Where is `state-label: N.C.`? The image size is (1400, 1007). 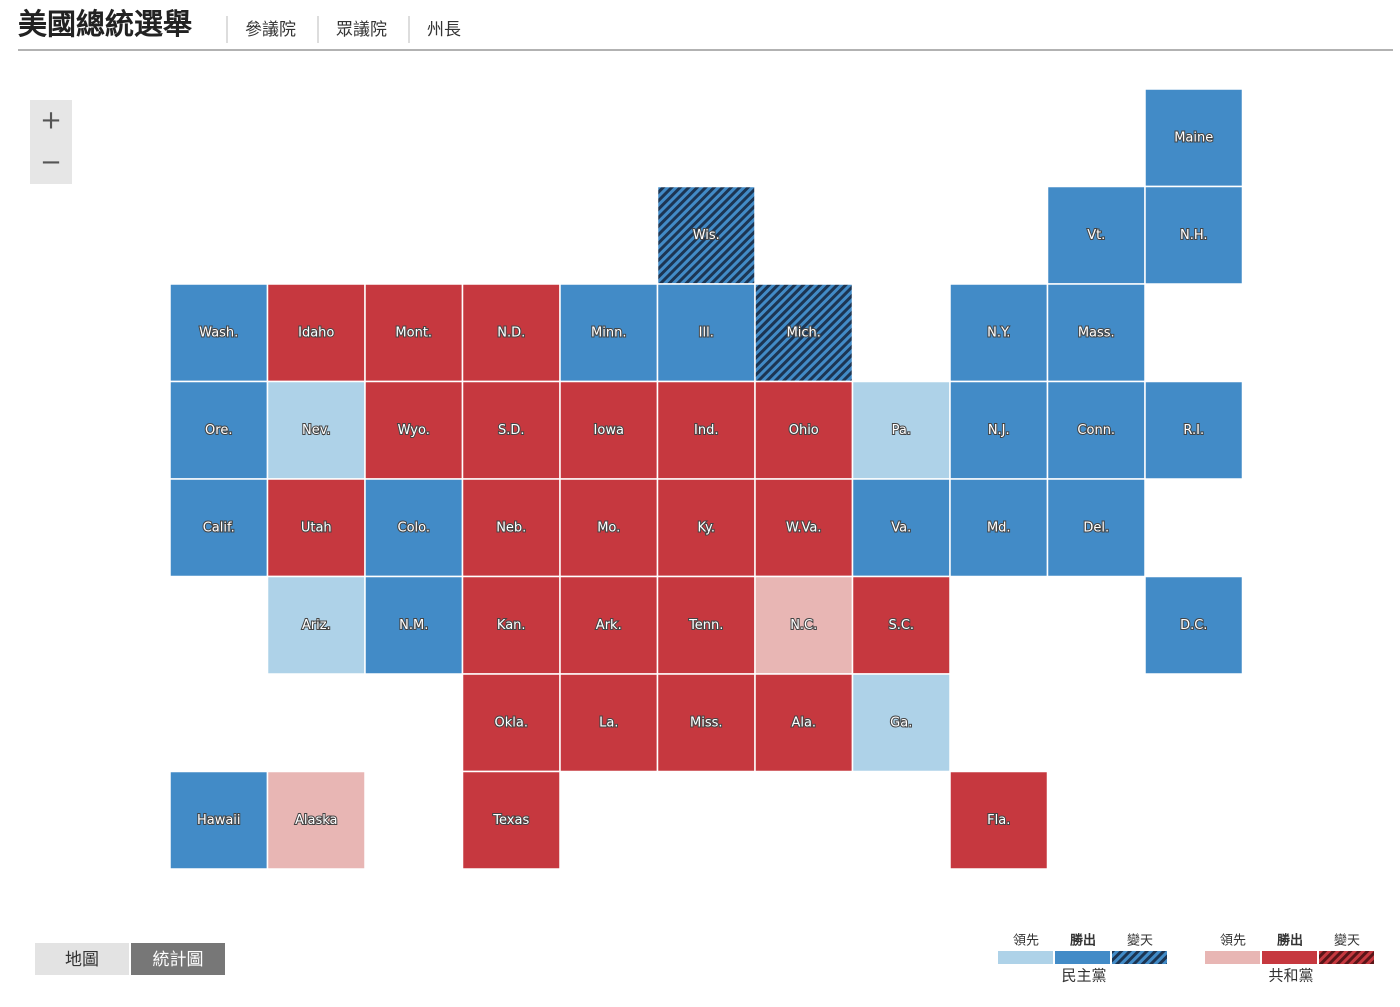 state-label: N.C. is located at coordinates (803, 625).